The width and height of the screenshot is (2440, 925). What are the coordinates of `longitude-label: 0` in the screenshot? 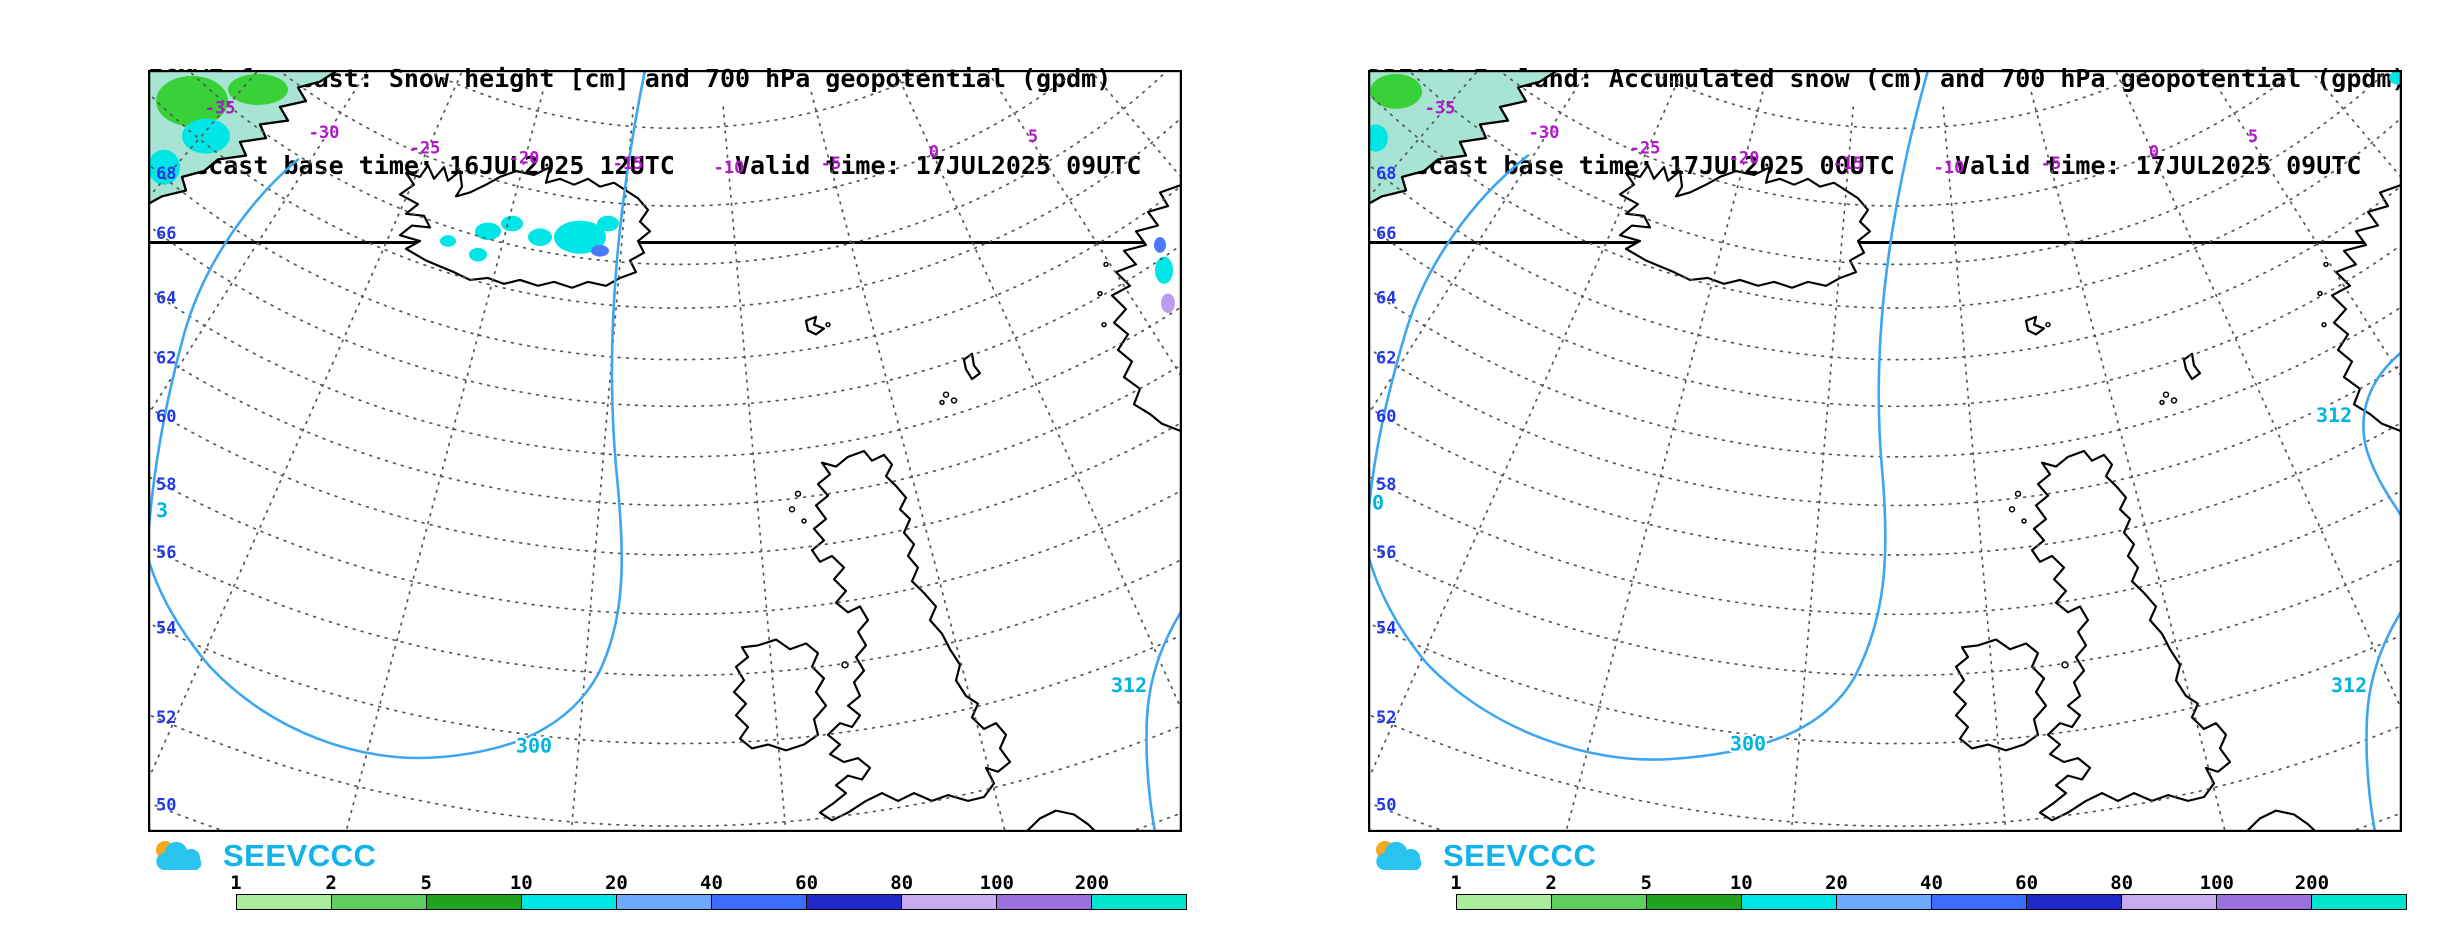 It's located at (2154, 152).